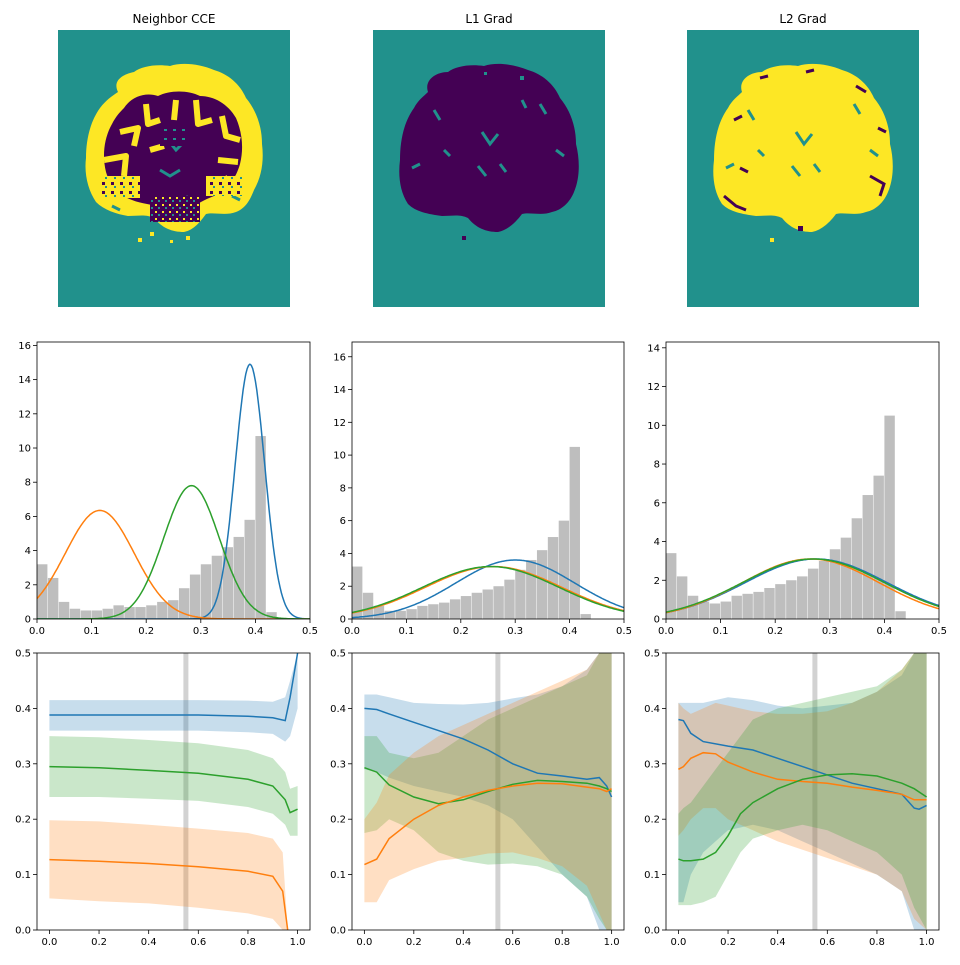 The width and height of the screenshot is (960, 965). What do you see at coordinates (939, 631) in the screenshot?
I see `x-tick-label: 0.5` at bounding box center [939, 631].